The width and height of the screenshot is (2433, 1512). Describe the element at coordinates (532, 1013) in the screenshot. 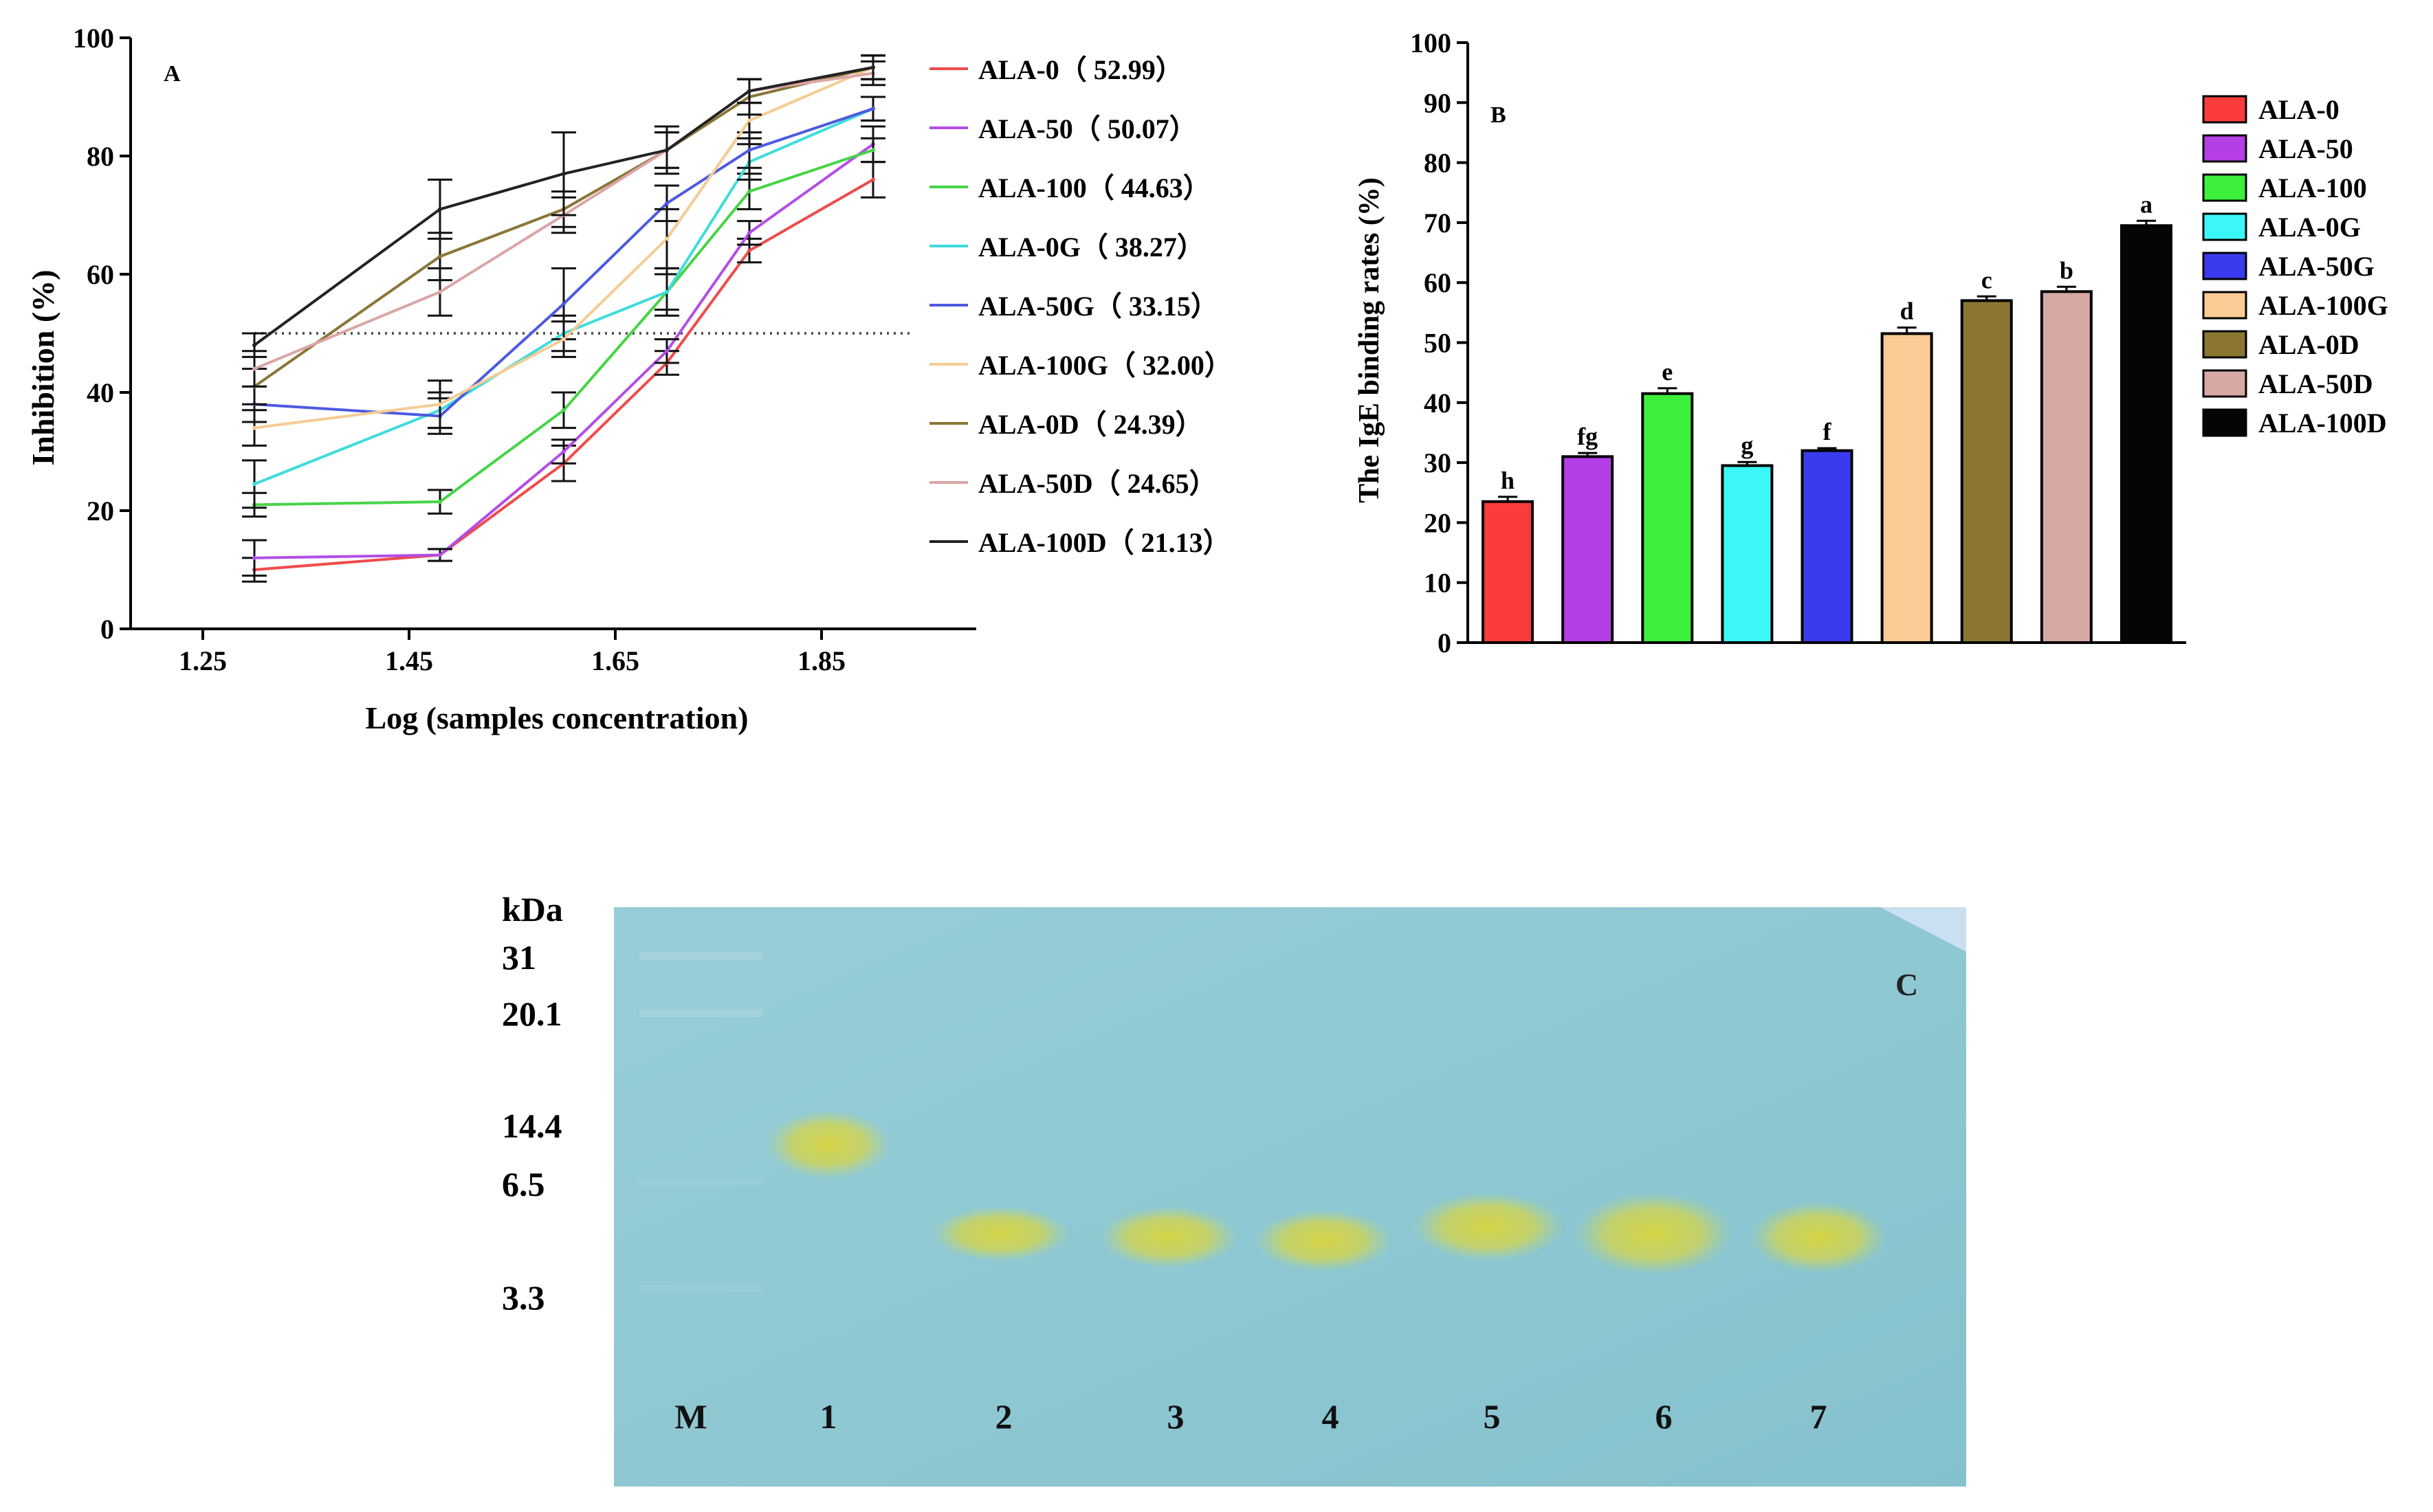

I see `marker-label-20.1: 20.1` at that location.